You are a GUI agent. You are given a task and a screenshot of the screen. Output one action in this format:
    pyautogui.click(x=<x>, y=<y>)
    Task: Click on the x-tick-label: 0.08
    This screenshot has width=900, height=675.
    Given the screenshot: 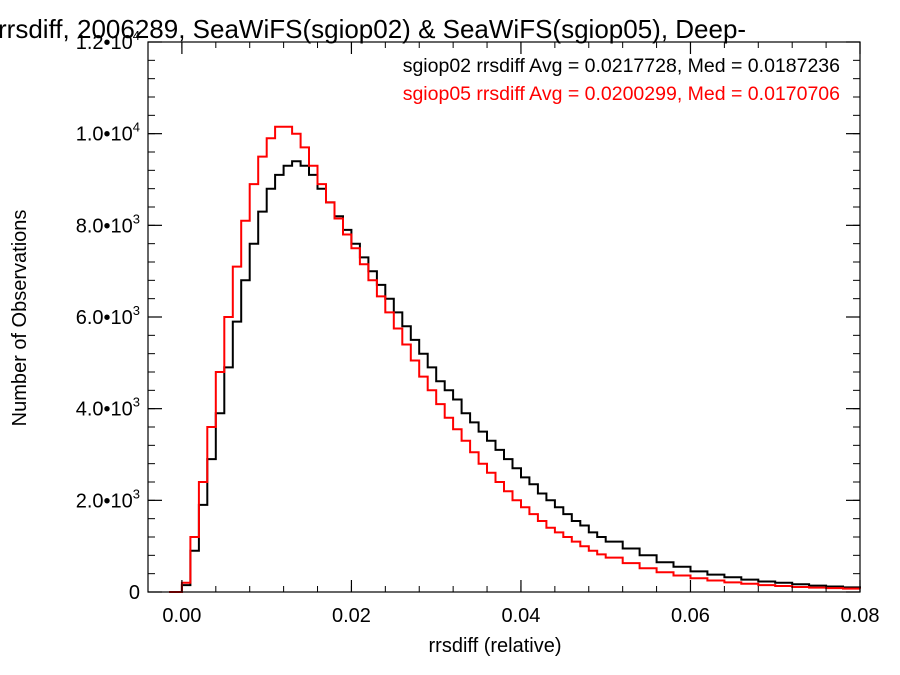 What is the action you would take?
    pyautogui.click(x=860, y=616)
    